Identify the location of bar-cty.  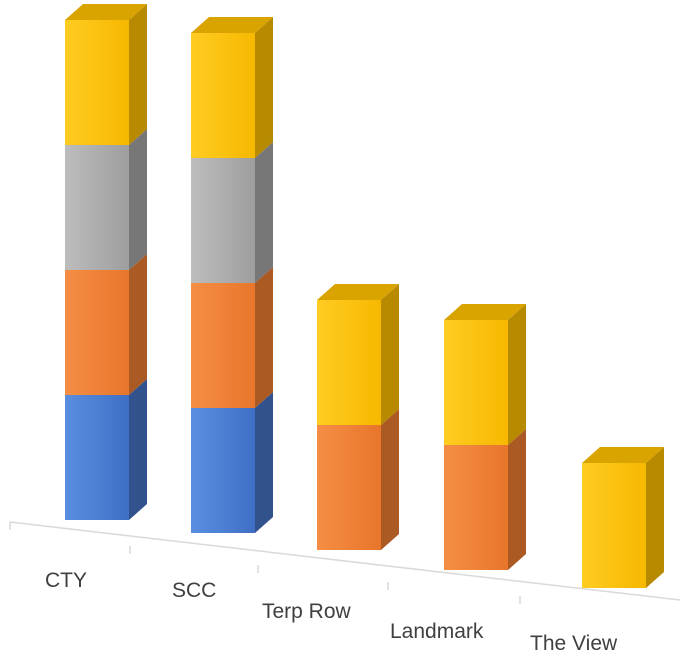
(106, 262).